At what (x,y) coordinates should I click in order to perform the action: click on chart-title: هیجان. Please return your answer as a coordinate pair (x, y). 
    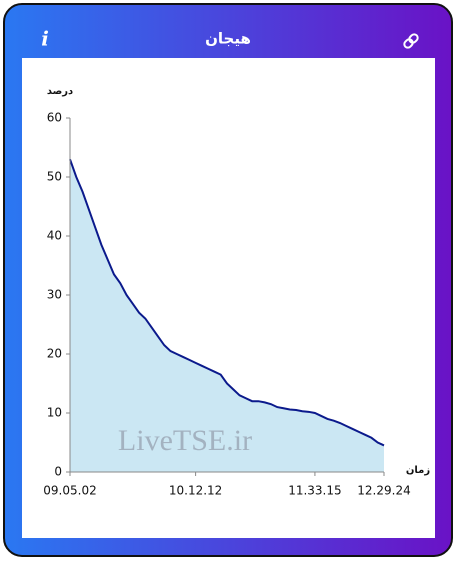
    Looking at the image, I should click on (228, 39).